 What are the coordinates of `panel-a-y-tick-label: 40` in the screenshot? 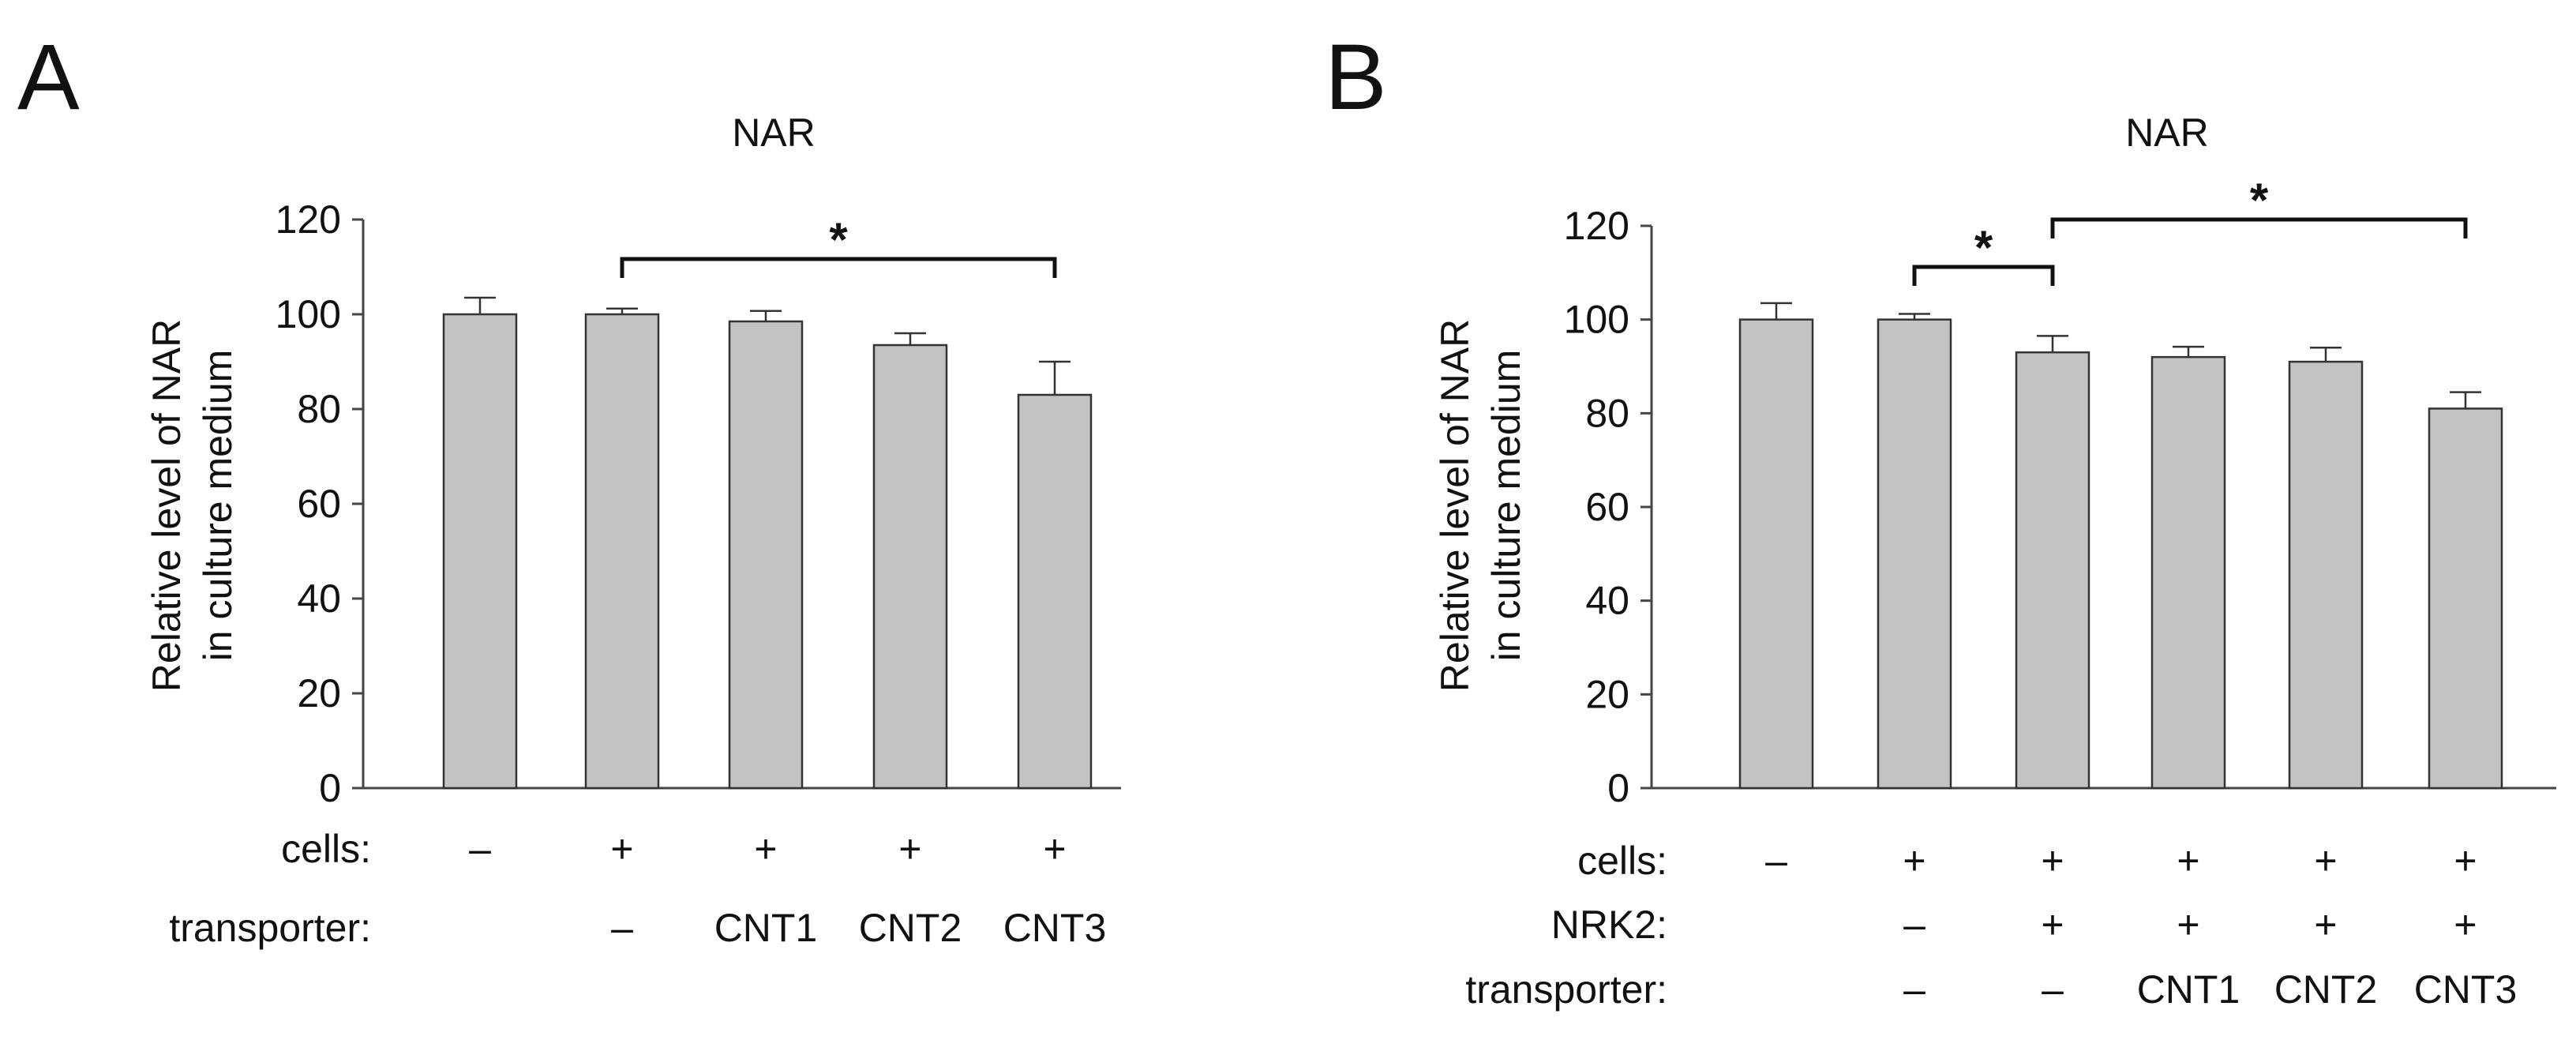 It's located at (319, 598).